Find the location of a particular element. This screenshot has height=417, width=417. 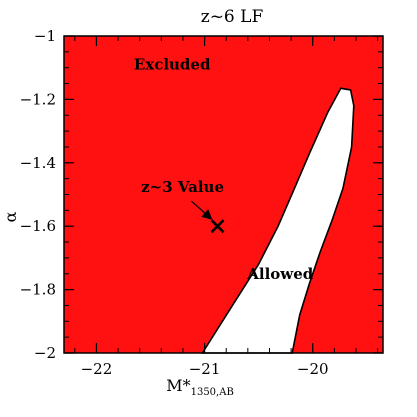

x-axis-label-subscript: 1350,AB is located at coordinates (212, 392).